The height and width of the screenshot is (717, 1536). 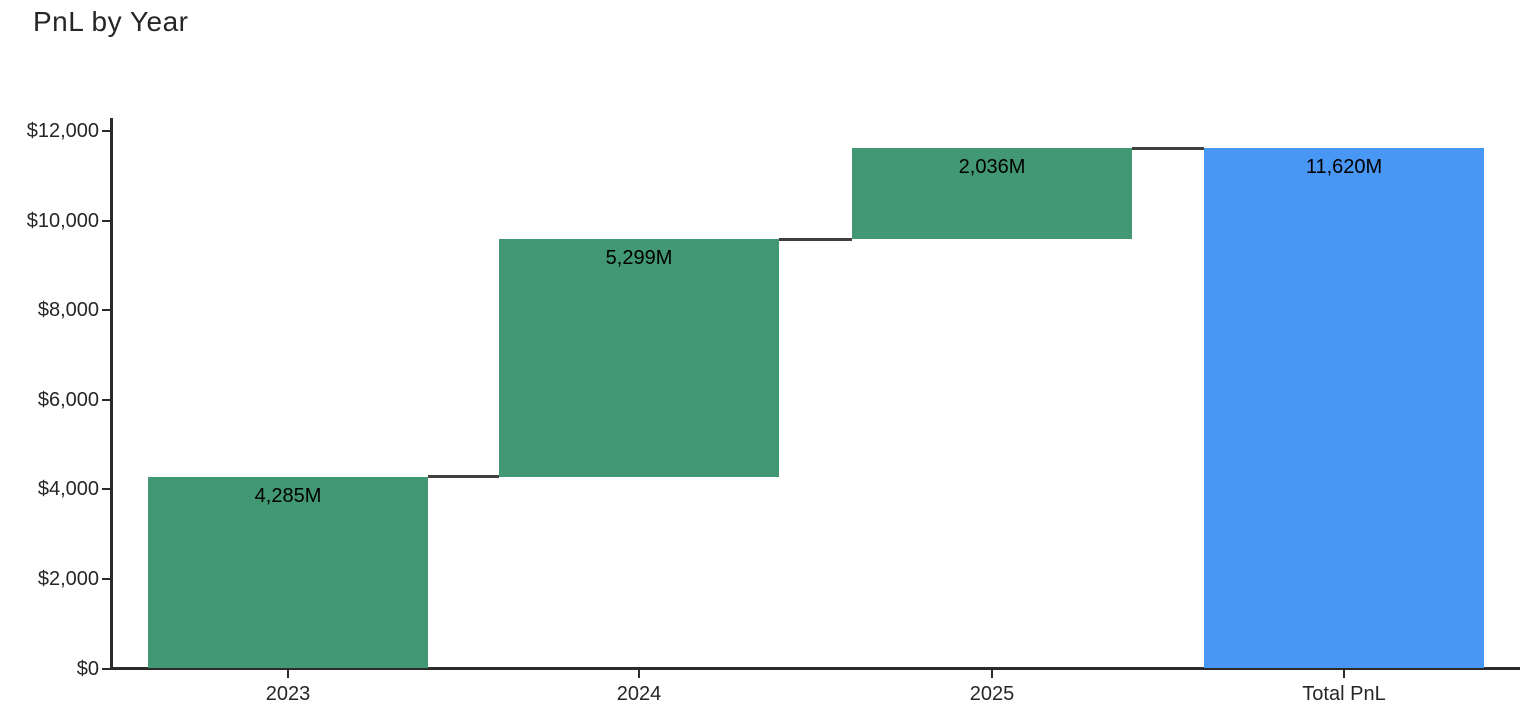 What do you see at coordinates (1344, 167) in the screenshot?
I see `bar-value-label: 11,620M` at bounding box center [1344, 167].